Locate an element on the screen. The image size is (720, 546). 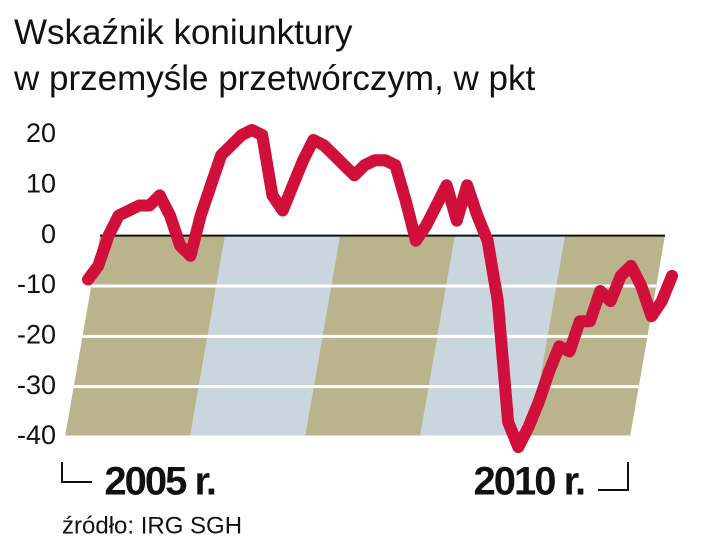
x-tick-label: 2010 r. is located at coordinates (529, 482).